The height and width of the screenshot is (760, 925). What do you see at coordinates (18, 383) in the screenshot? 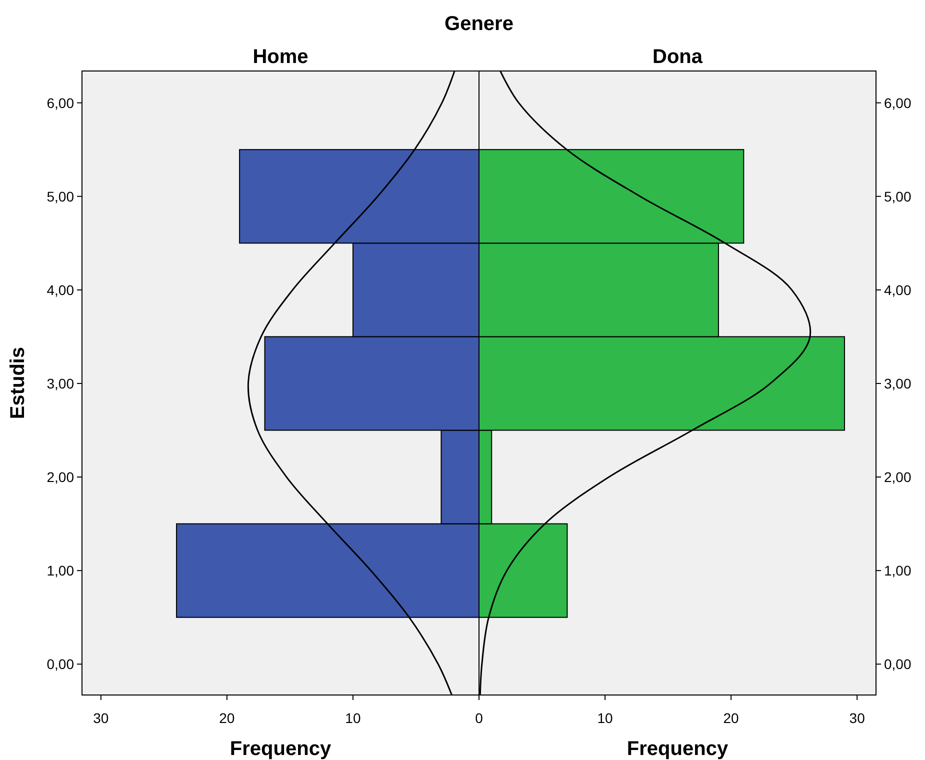
I see `y-axis-title: Estudis` at bounding box center [18, 383].